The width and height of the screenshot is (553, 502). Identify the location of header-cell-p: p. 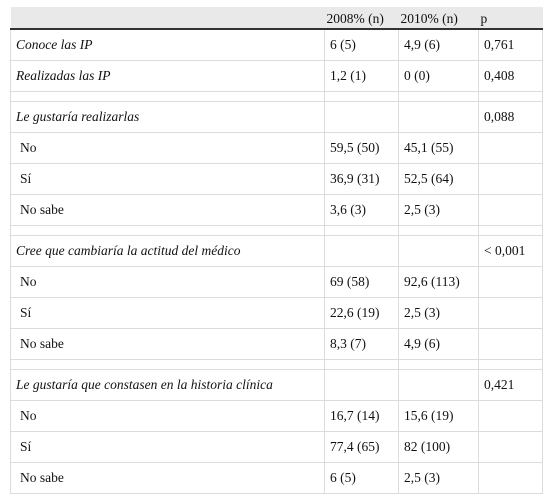
(510, 18).